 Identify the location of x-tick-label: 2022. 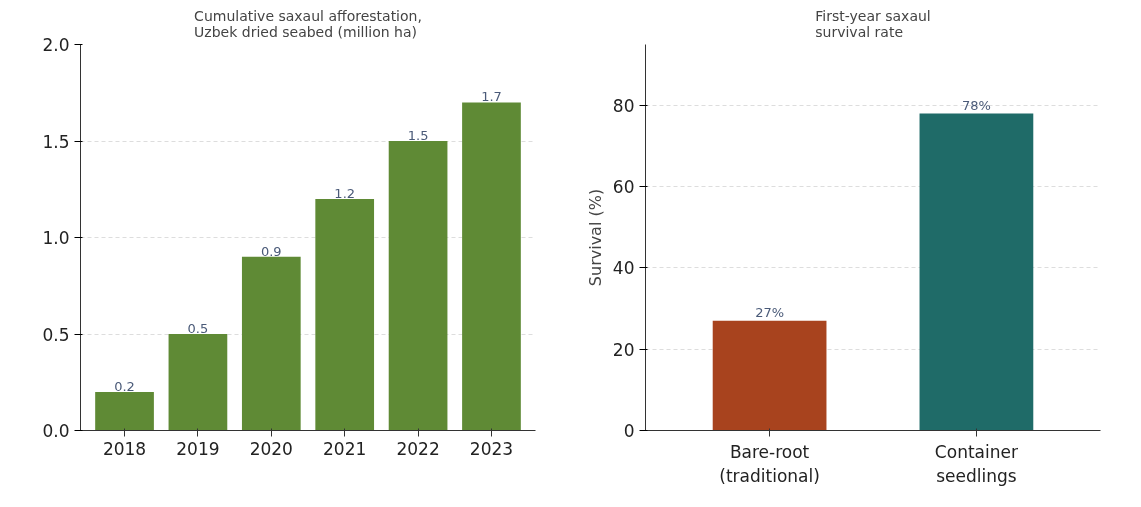
(418, 448).